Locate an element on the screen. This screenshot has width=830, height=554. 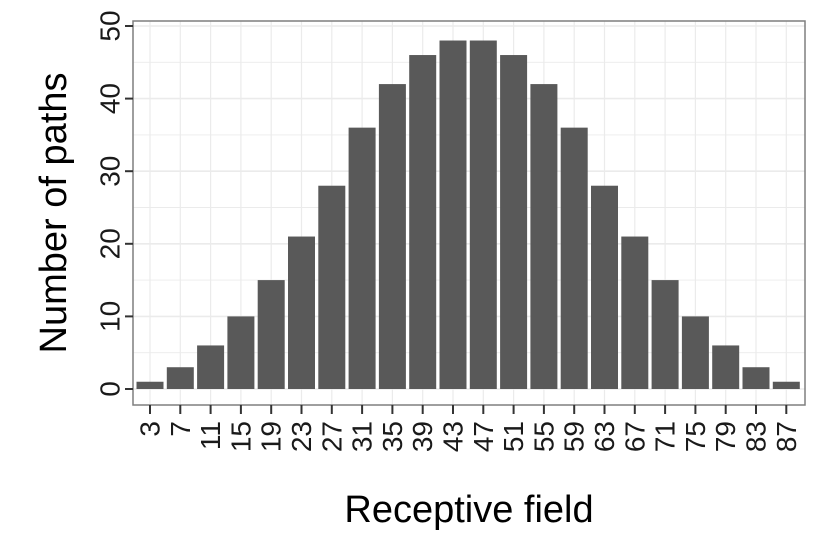
x-tick-label: 63 is located at coordinates (604, 436).